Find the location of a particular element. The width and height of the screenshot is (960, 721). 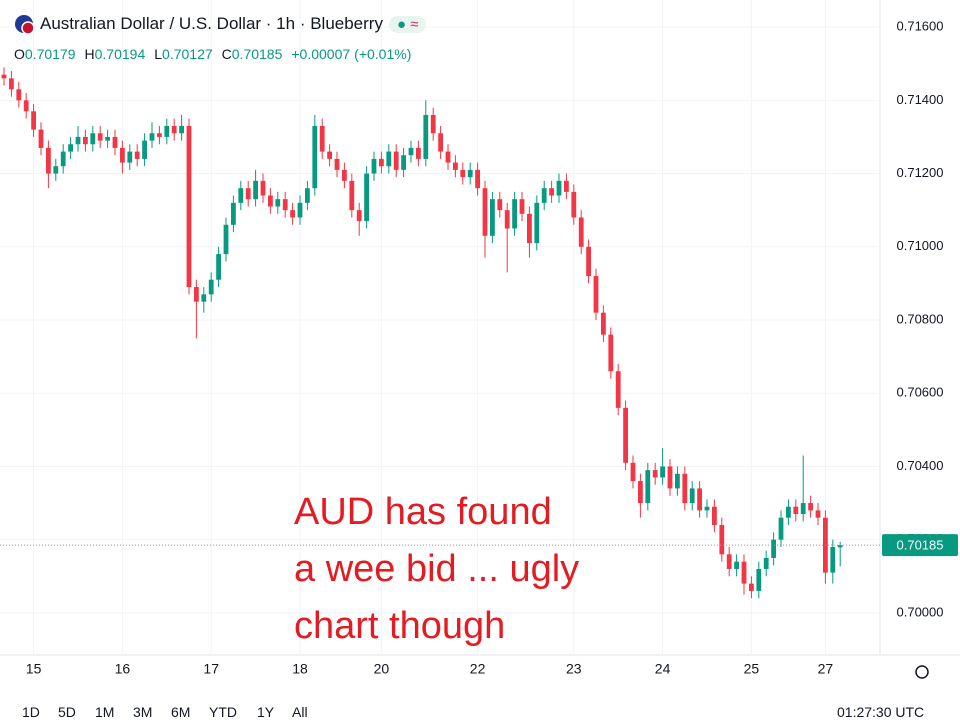

range-button: 1D is located at coordinates (31, 712).